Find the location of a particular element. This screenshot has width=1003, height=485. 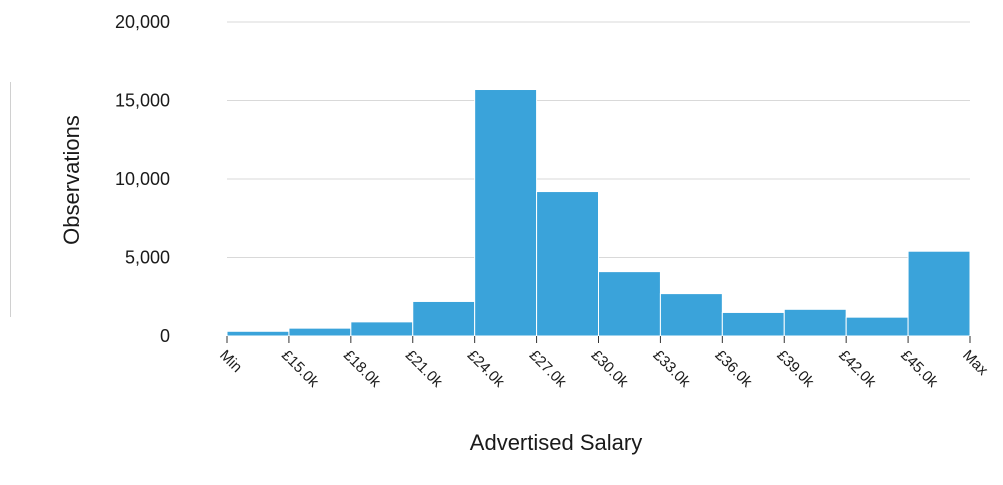

y-tick-label: 10,000 is located at coordinates (142, 179).